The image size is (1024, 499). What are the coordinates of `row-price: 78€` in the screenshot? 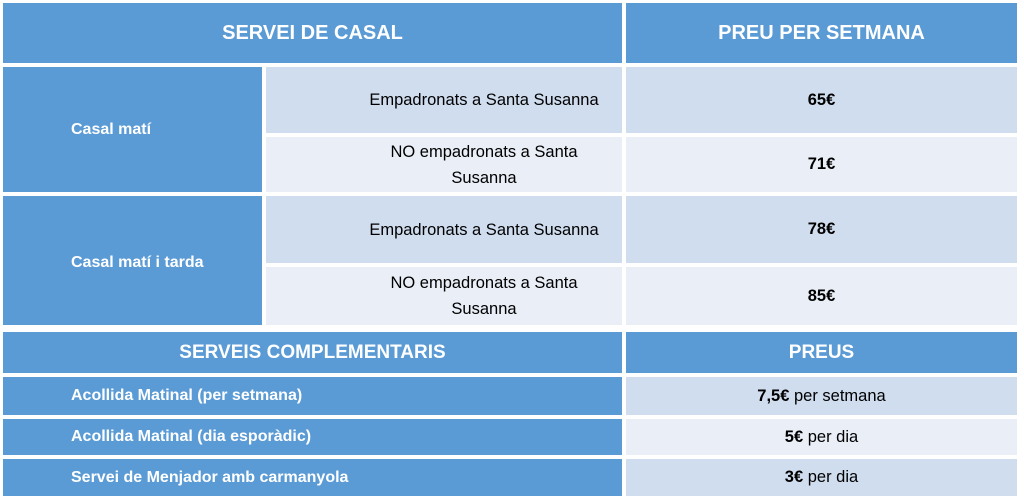 It's located at (821, 229).